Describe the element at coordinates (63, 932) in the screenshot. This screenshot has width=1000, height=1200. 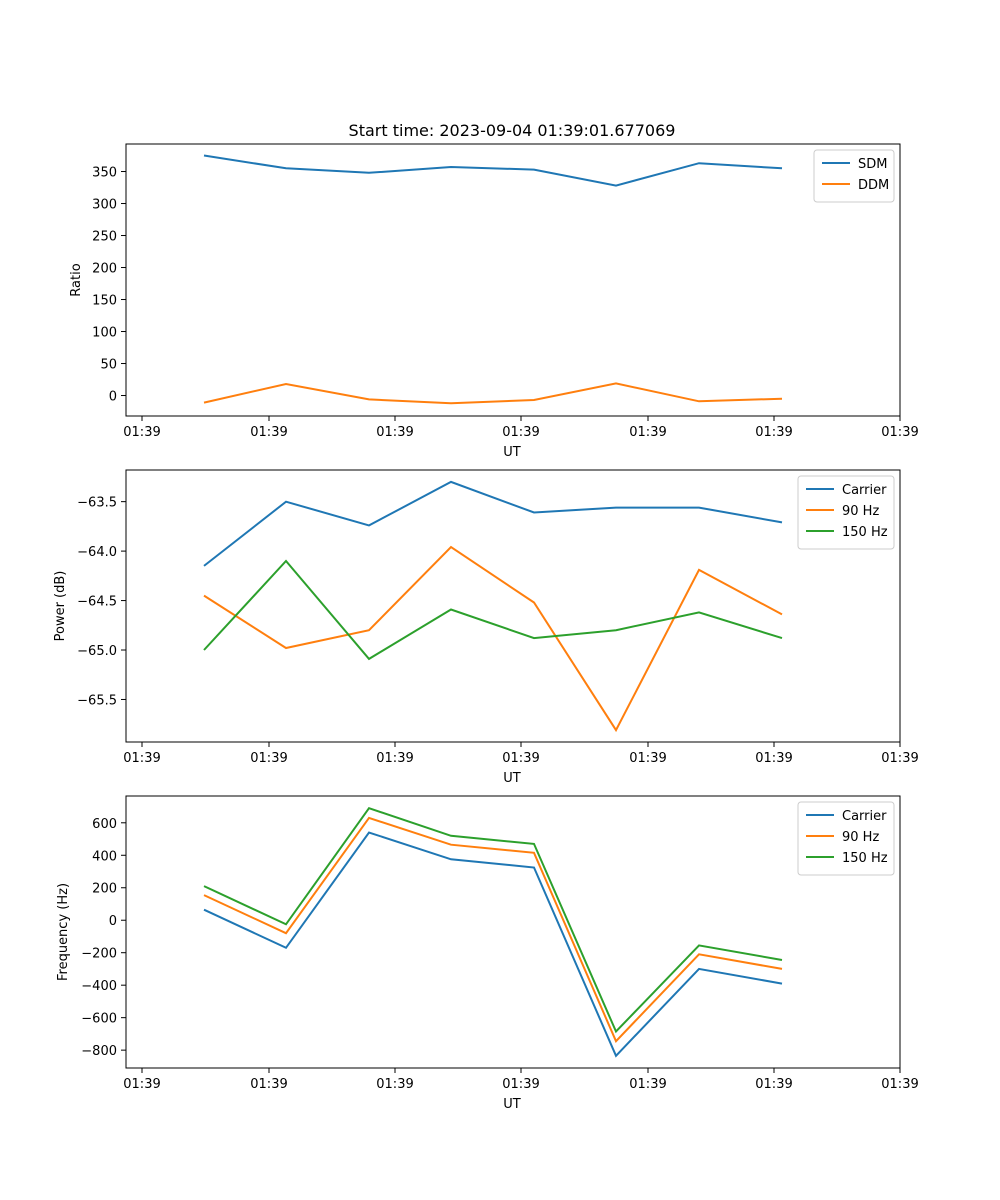
I see `y-axis-label: Frequency (Hz)` at that location.